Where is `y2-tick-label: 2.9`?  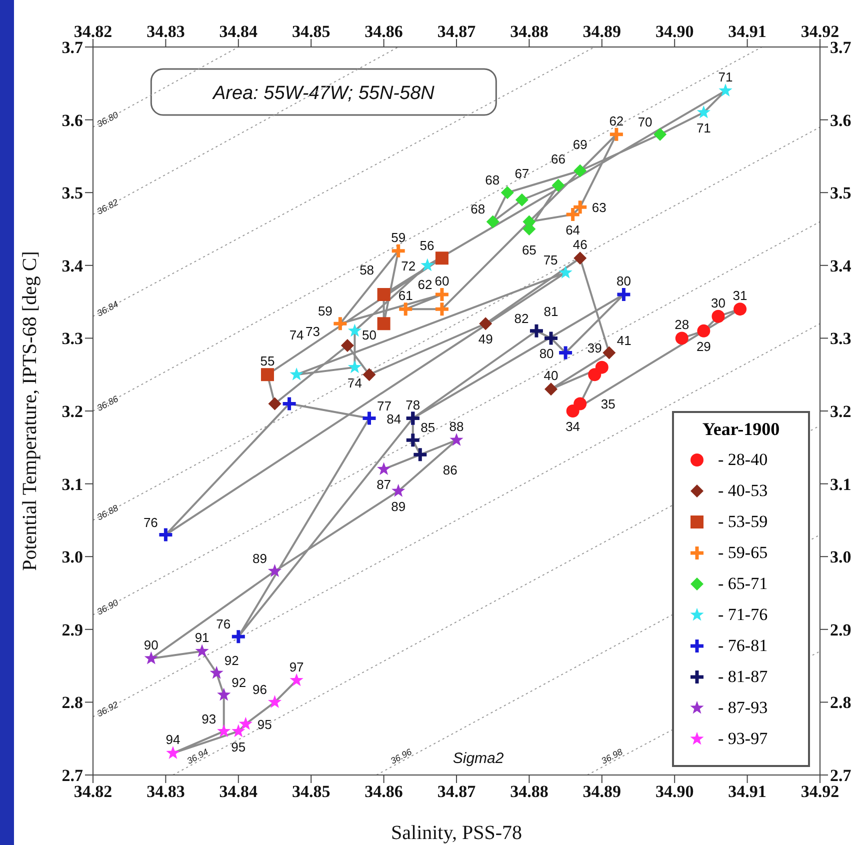 y2-tick-label: 2.9 is located at coordinates (841, 630).